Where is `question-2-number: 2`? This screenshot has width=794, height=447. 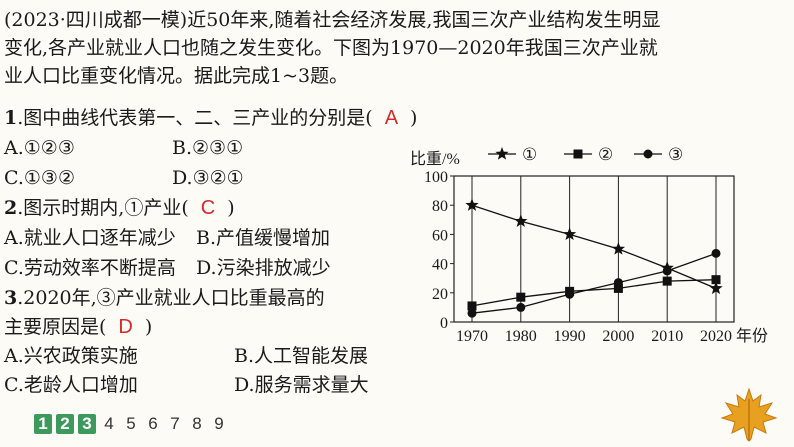 question-2-number: 2 is located at coordinates (11, 208).